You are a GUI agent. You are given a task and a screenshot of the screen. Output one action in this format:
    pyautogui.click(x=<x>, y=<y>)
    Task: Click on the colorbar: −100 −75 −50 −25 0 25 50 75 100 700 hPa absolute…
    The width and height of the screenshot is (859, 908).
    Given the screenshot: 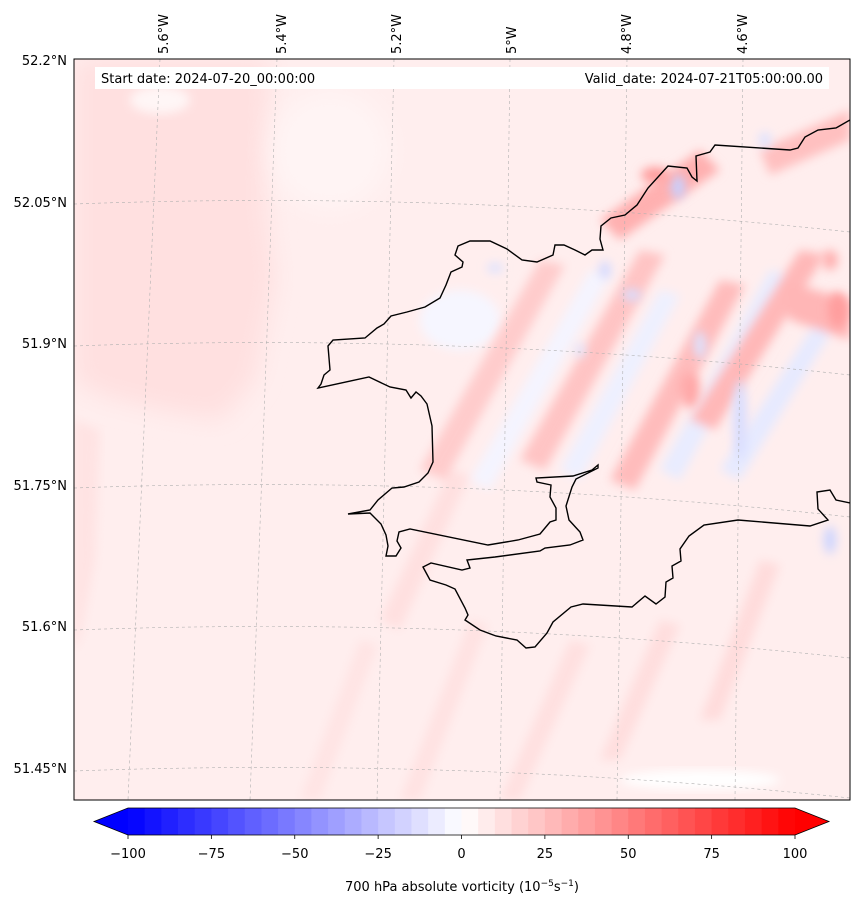 What is the action you would take?
    pyautogui.click(x=461, y=851)
    